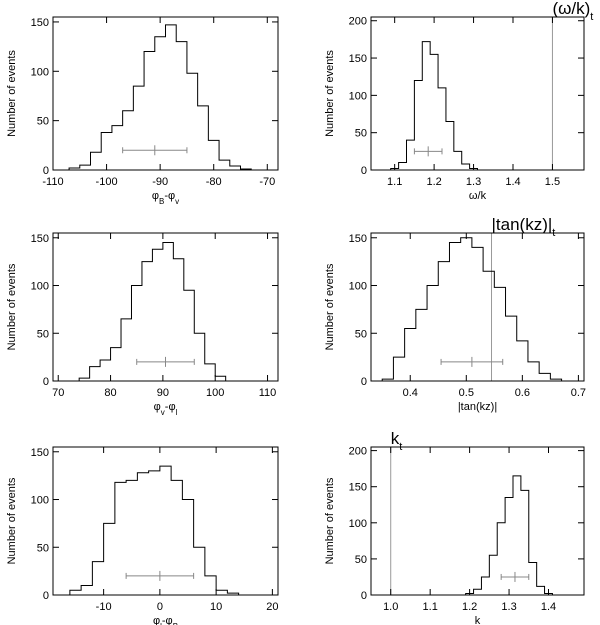 The width and height of the screenshot is (600, 625). Describe the element at coordinates (107, 182) in the screenshot. I see `x-tick-label: -100` at that location.